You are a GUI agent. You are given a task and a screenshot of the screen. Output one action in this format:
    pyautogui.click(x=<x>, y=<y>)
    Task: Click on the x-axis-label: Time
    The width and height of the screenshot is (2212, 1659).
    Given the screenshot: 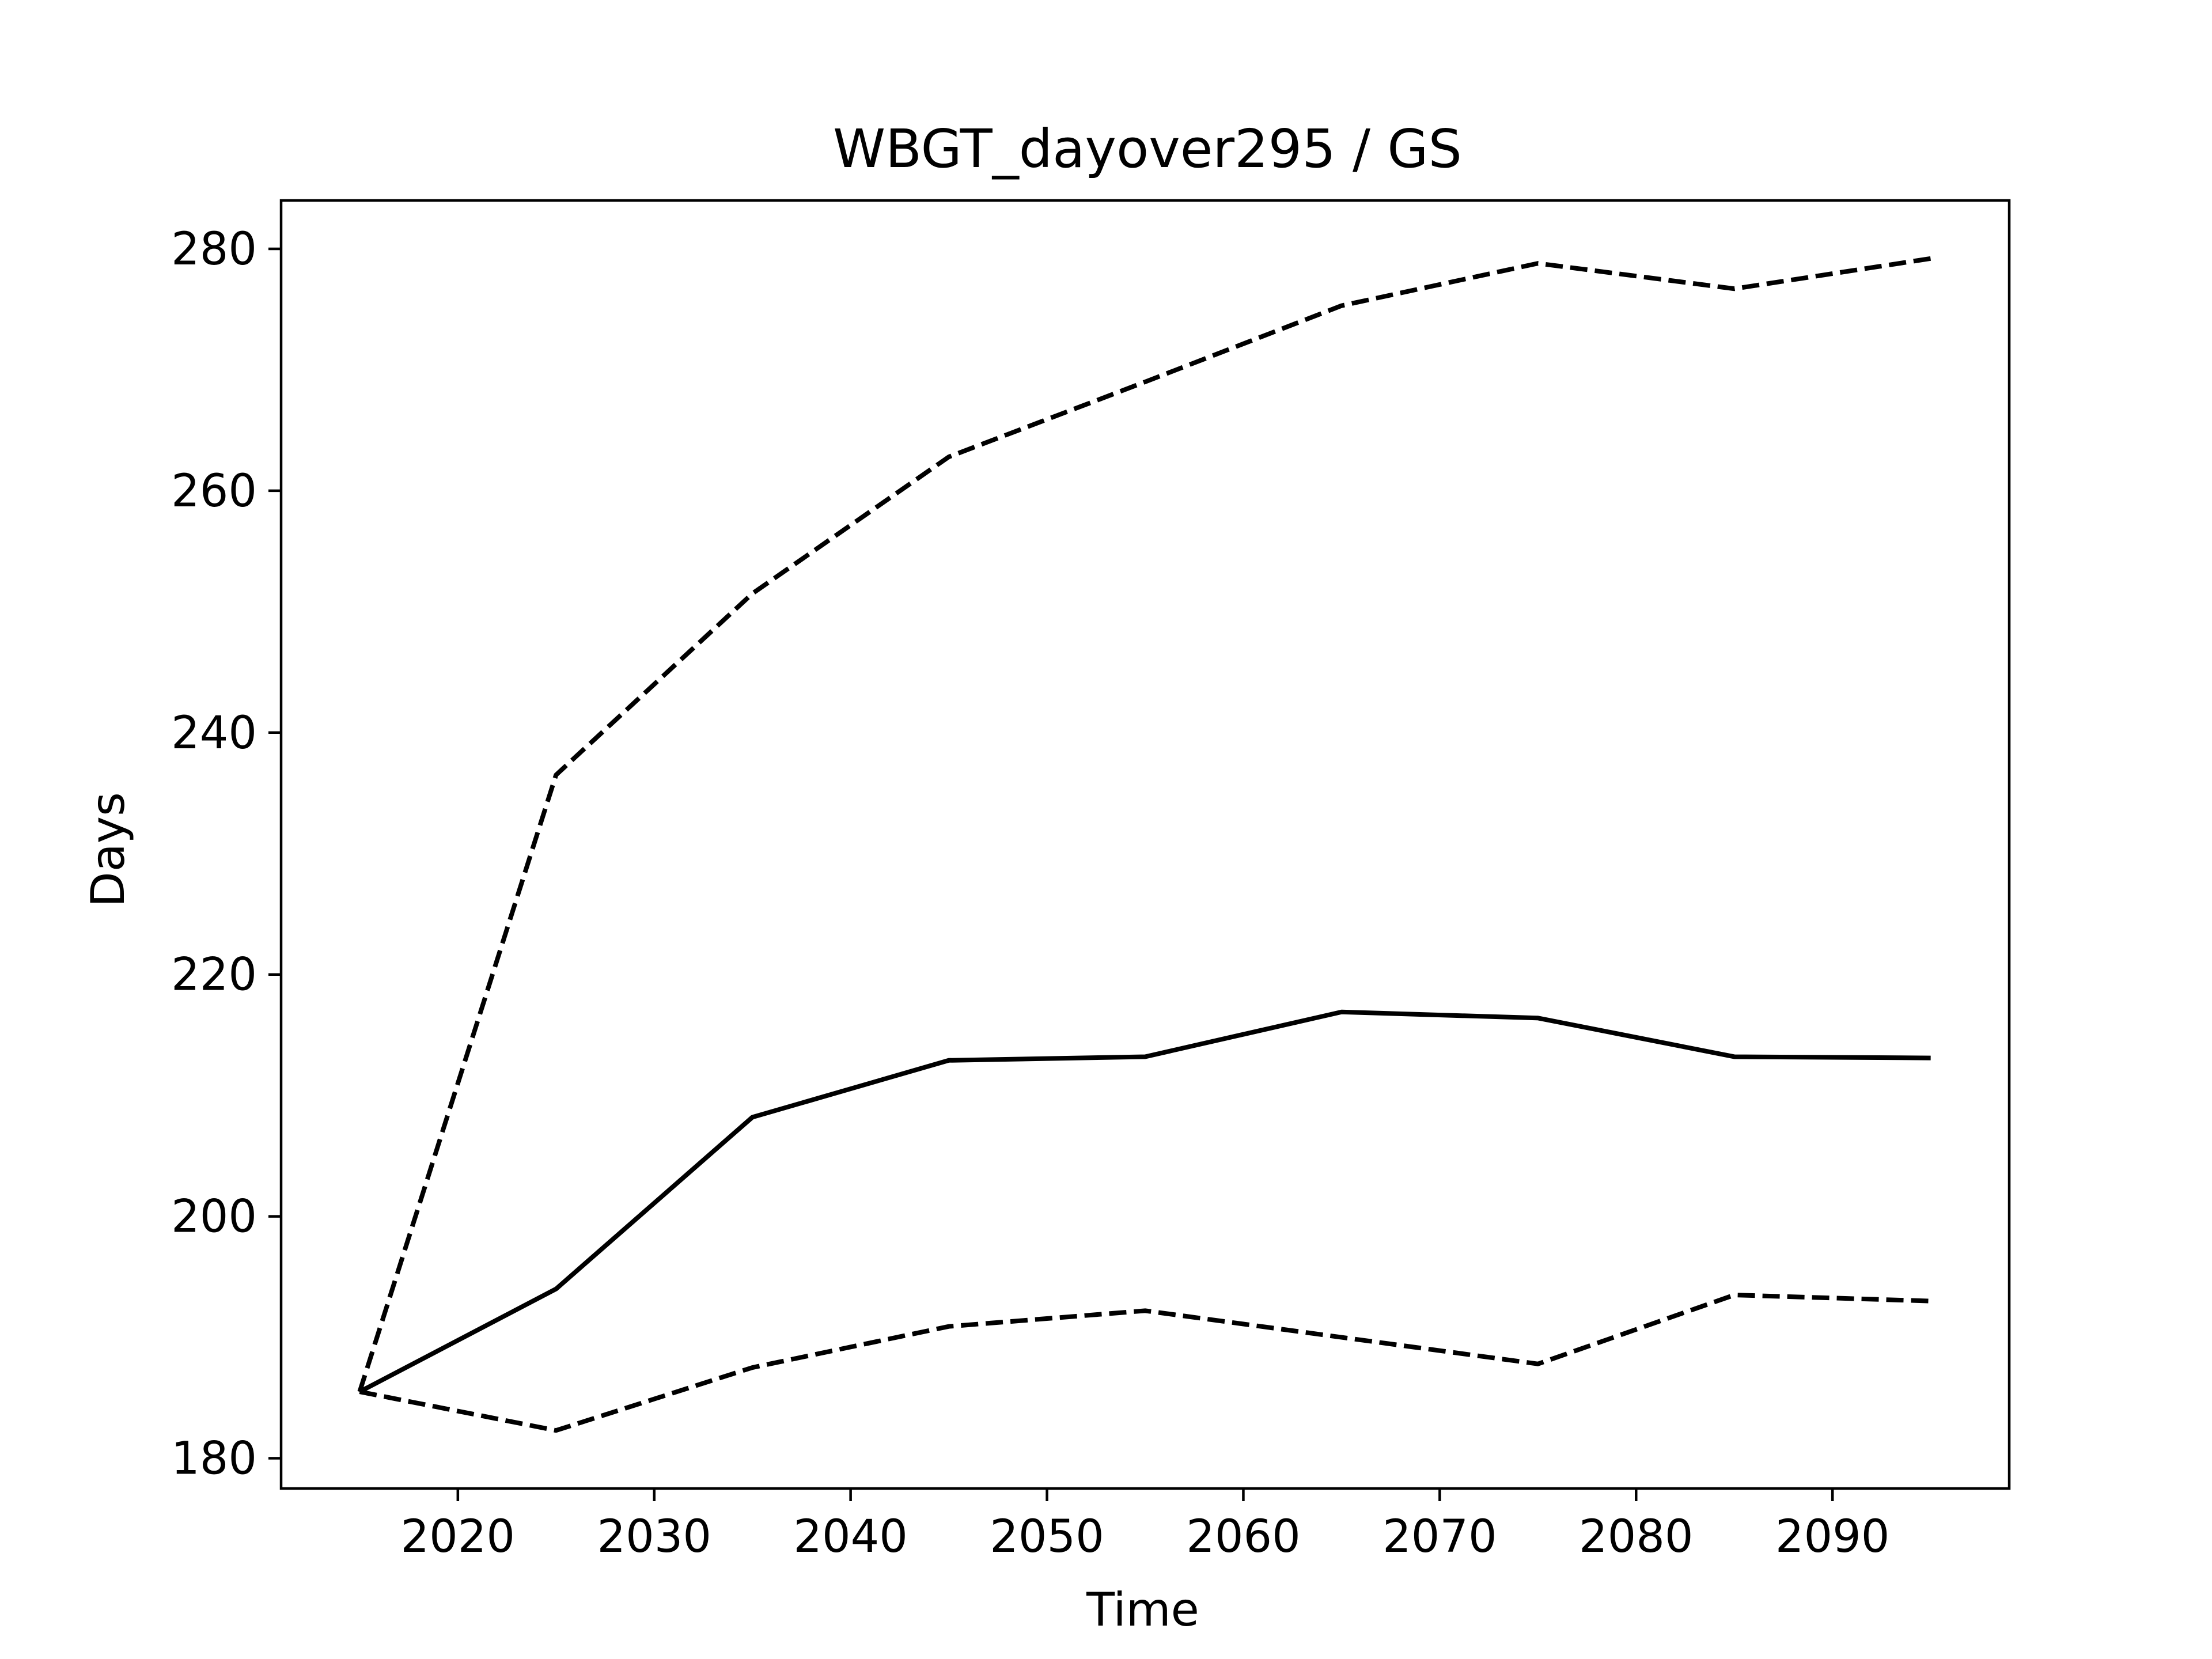 What is the action you would take?
    pyautogui.click(x=1142, y=1610)
    